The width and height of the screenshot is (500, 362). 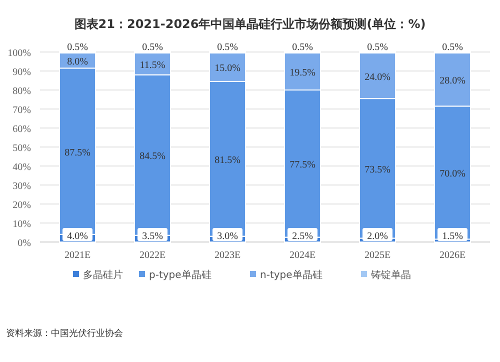 What do you see at coordinates (153, 156) in the screenshot?
I see `data-label: 84.5%` at bounding box center [153, 156].